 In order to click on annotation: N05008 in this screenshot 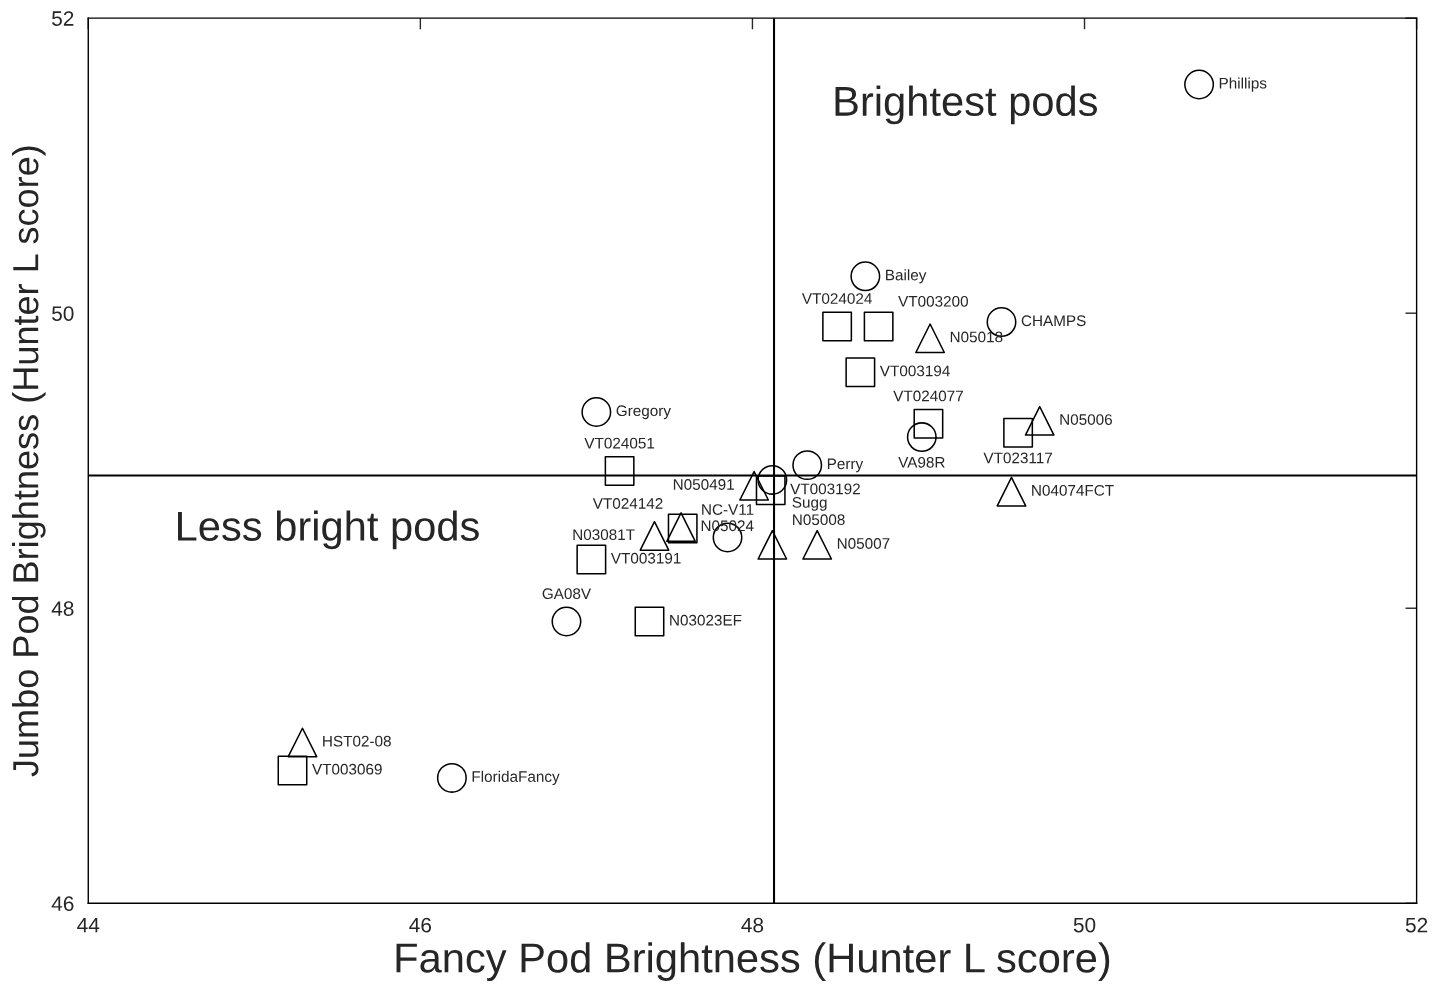, I will do `click(819, 520)`.